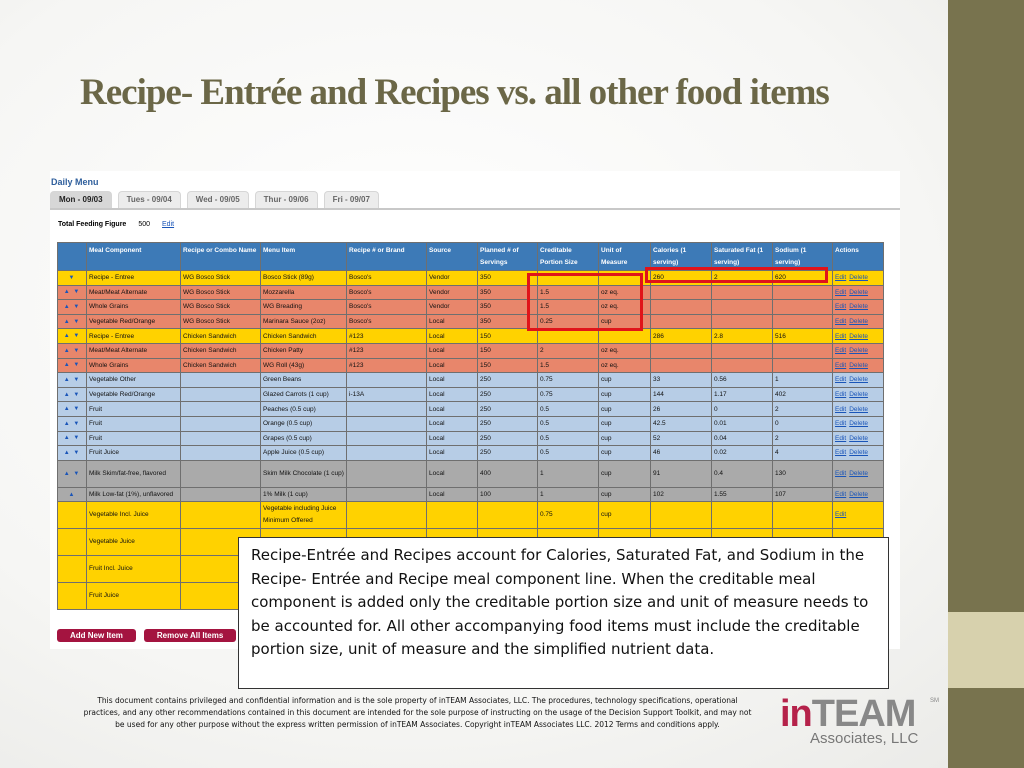 This screenshot has height=768, width=1024. Describe the element at coordinates (81, 199) in the screenshot. I see `tab-mon: Mon - 09/03` at that location.